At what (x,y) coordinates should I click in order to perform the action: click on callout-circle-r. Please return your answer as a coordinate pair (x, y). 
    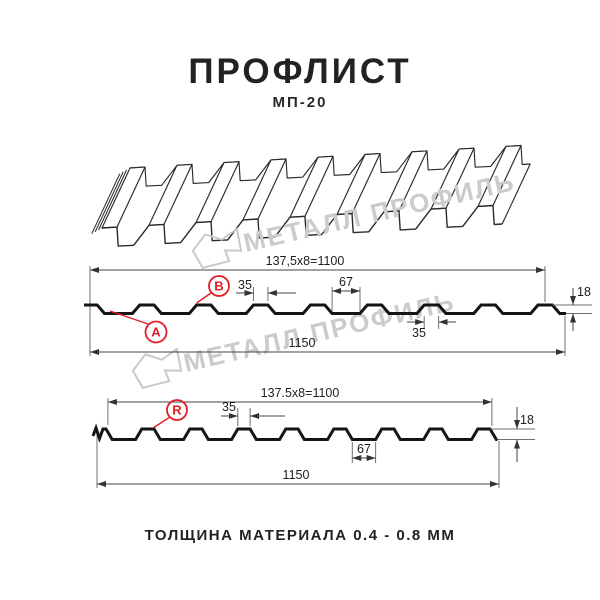
    Looking at the image, I should click on (177, 410).